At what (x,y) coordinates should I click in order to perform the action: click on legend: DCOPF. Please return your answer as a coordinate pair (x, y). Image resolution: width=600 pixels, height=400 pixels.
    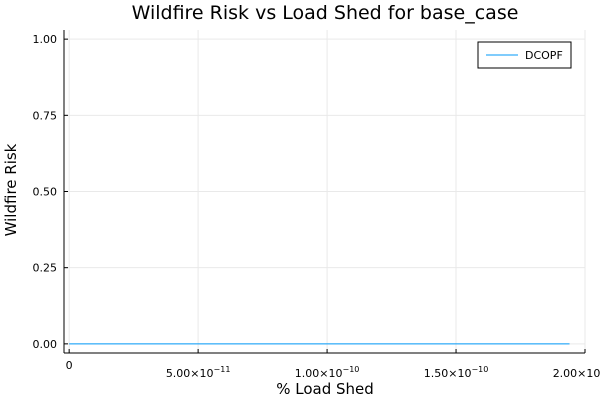
    Looking at the image, I should click on (524, 55).